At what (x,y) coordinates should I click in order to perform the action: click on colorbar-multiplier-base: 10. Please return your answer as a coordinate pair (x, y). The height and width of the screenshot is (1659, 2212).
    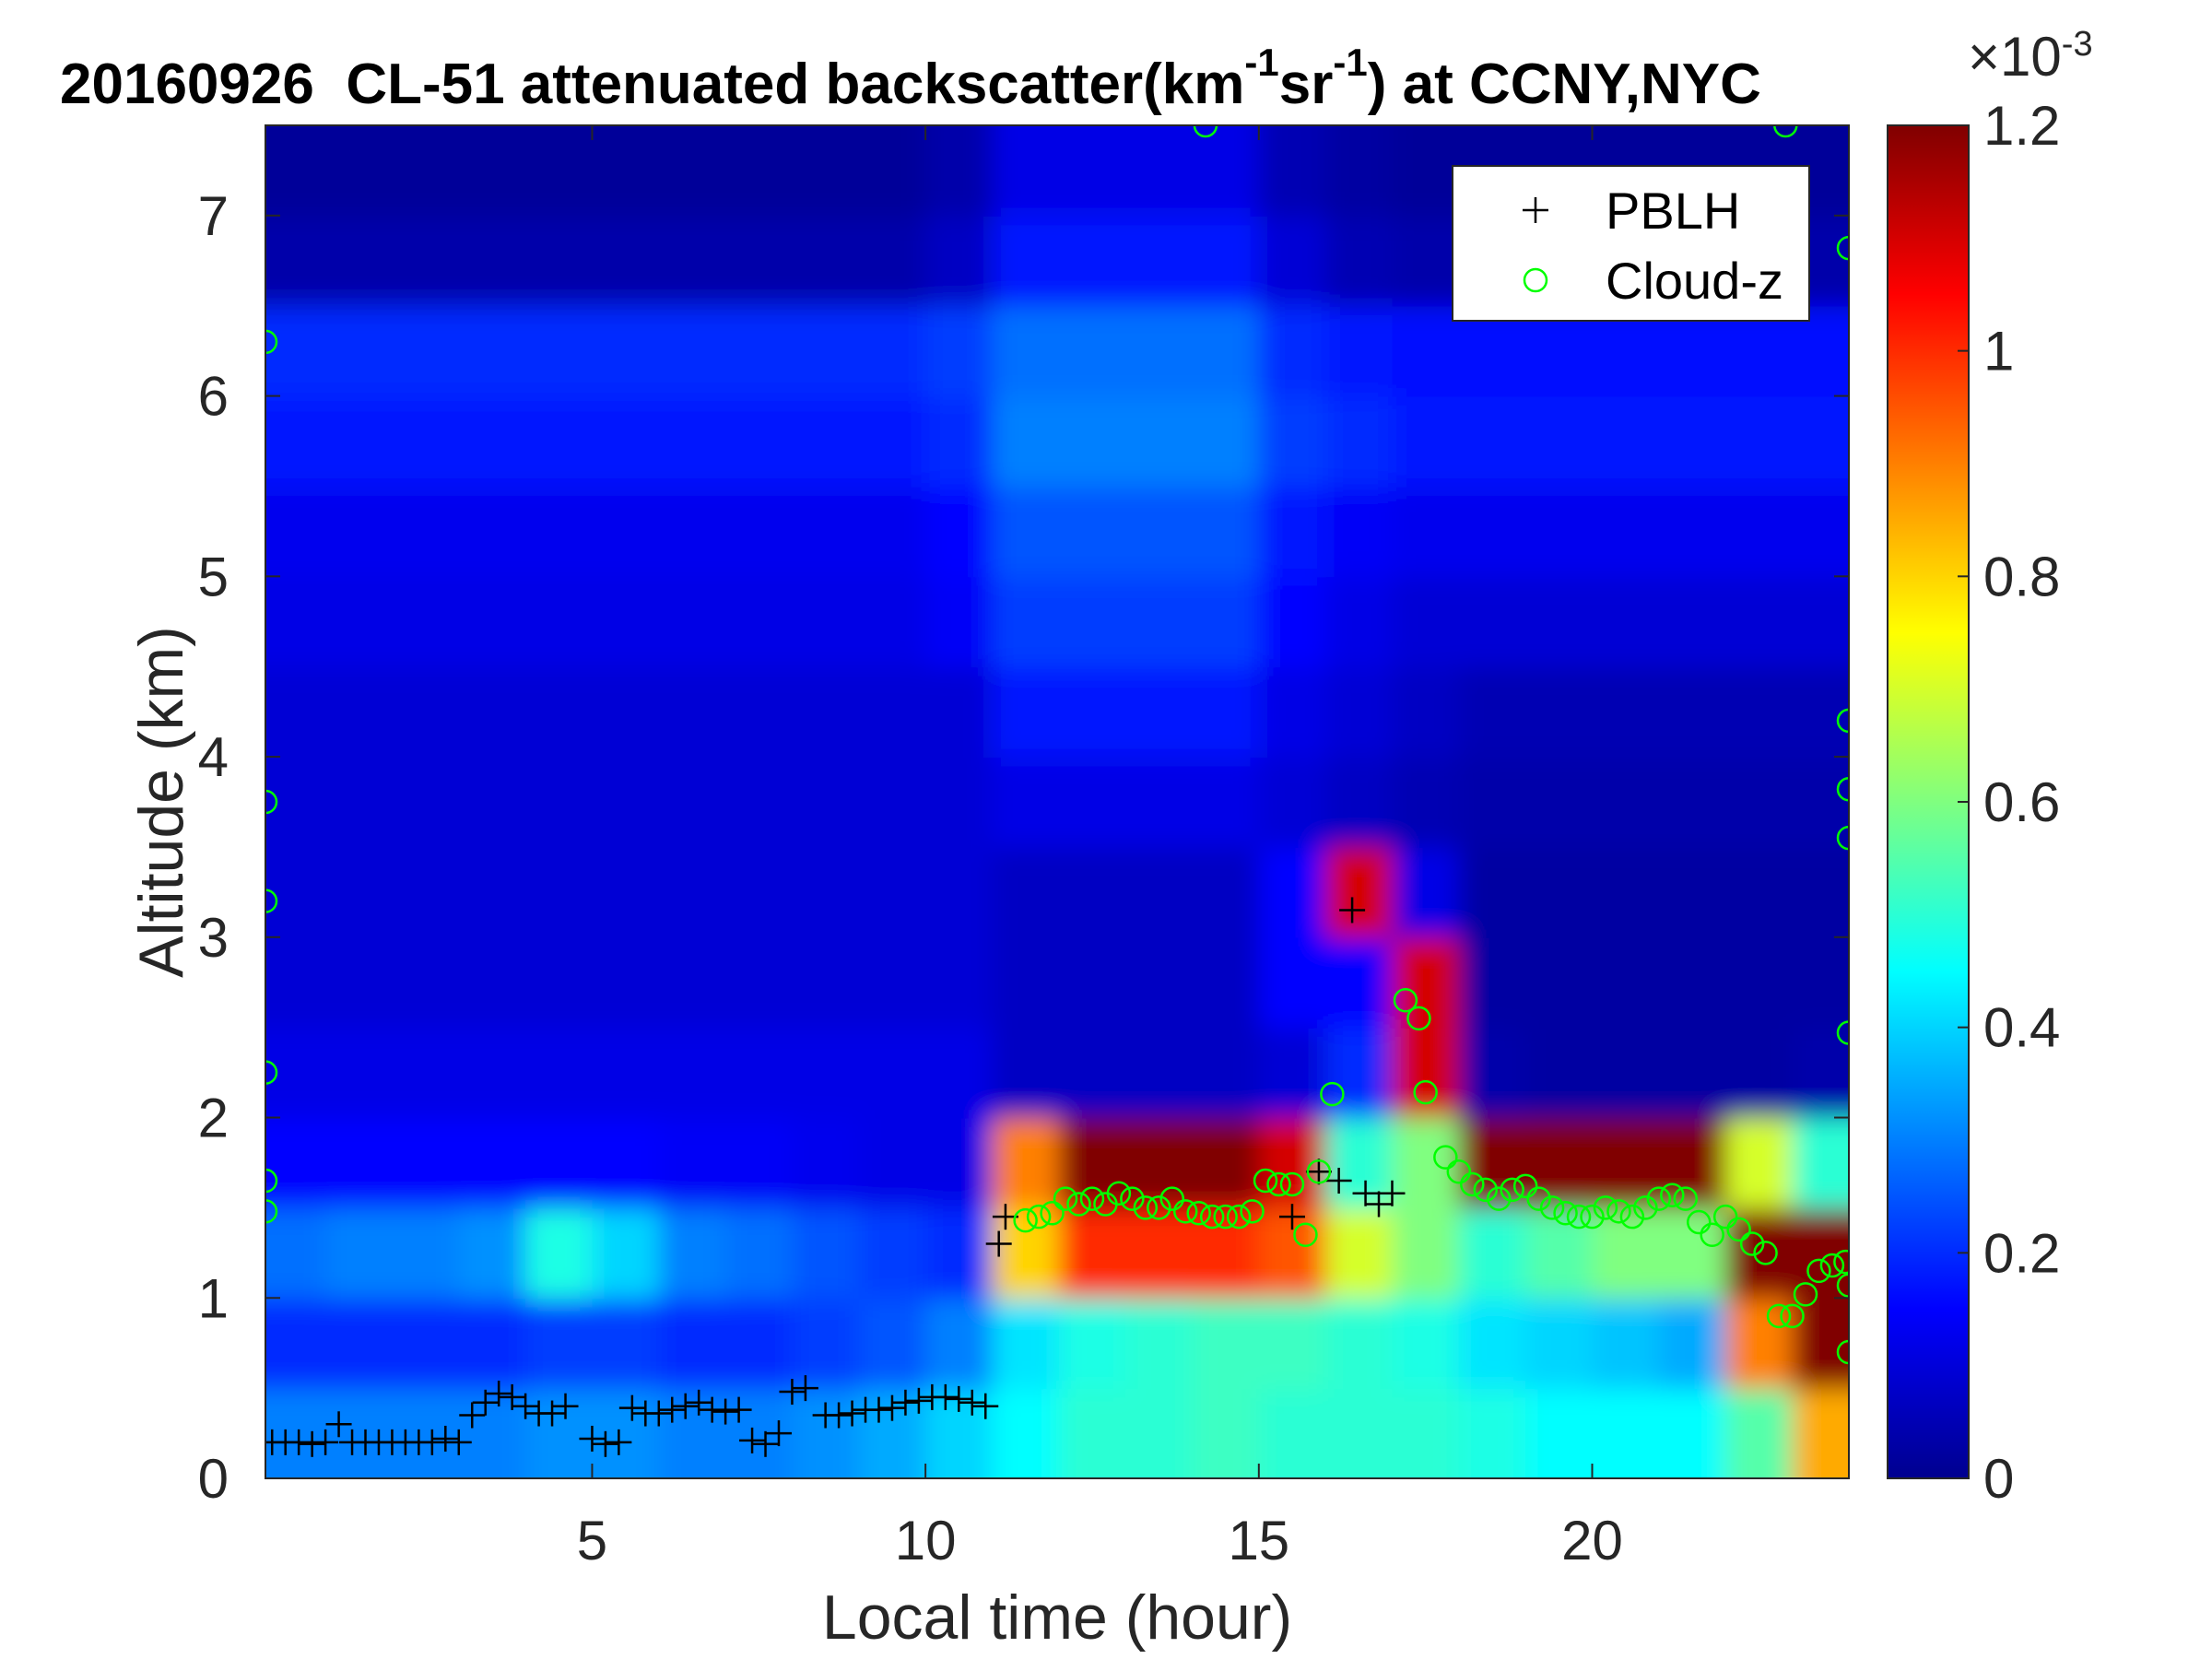
    Looking at the image, I should click on (2031, 57).